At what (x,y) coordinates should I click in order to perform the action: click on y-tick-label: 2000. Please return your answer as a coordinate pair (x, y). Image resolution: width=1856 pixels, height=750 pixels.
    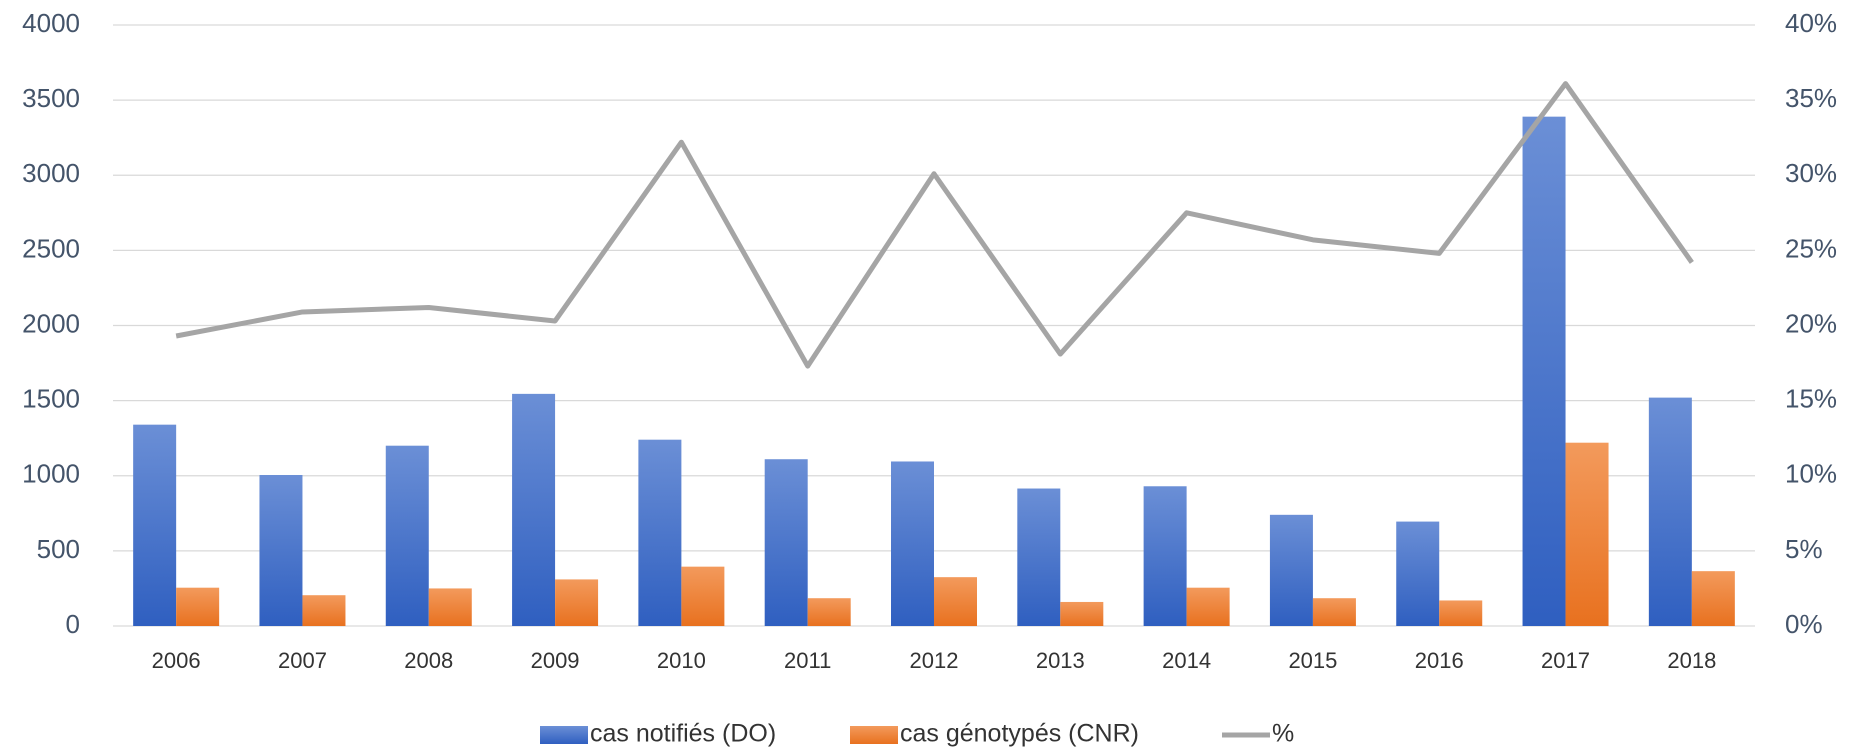
    Looking at the image, I should click on (51, 323).